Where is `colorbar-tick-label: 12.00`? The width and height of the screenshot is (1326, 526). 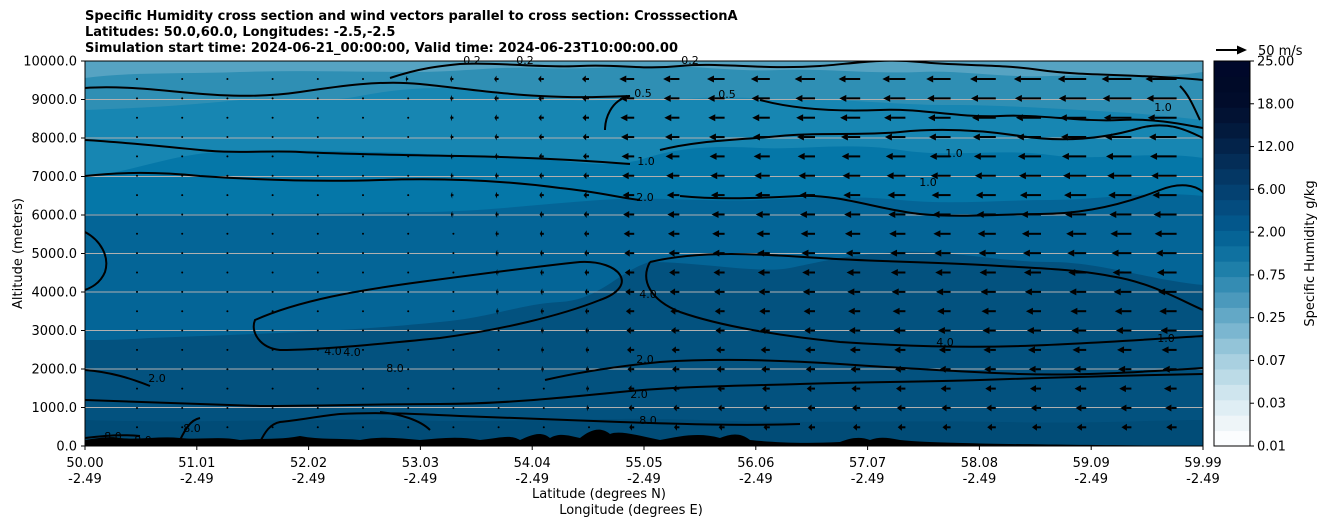 colorbar-tick-label: 12.00 is located at coordinates (1275, 147).